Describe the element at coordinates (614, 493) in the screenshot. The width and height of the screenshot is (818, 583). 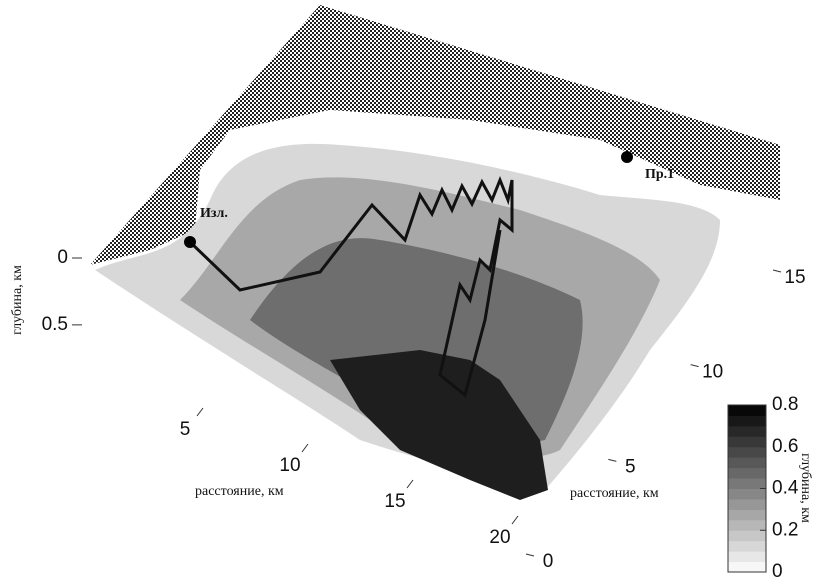
I see `y-axis-label: расстояние, км` at that location.